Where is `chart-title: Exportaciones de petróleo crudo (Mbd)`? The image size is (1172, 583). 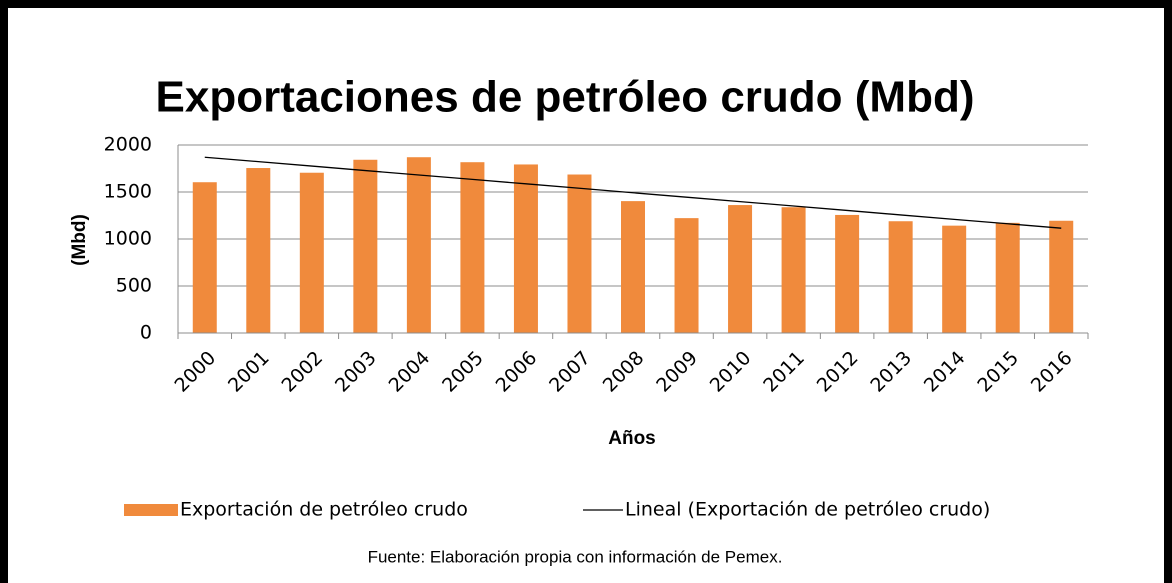
chart-title: Exportaciones de petróleo crudo (Mbd) is located at coordinates (565, 97).